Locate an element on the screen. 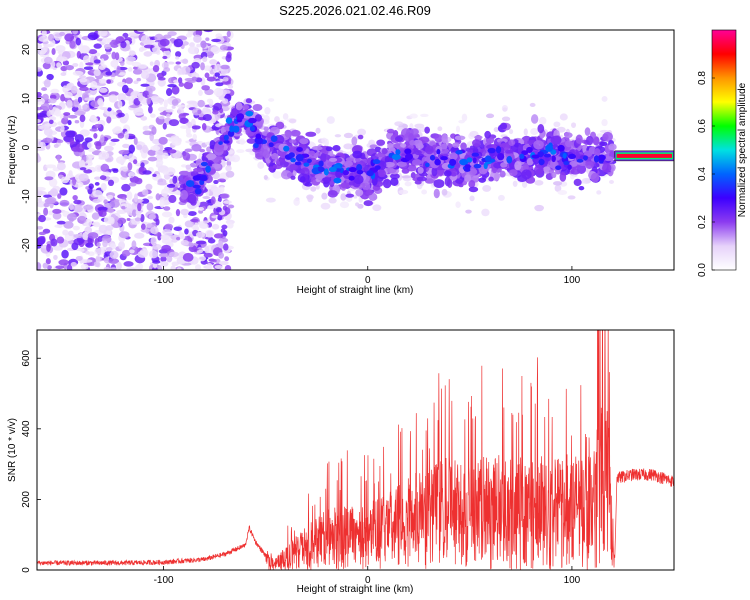 Image resolution: width=750 pixels, height=600 pixels. snr-y-label: SNR (10 * v/v) is located at coordinates (12, 450).